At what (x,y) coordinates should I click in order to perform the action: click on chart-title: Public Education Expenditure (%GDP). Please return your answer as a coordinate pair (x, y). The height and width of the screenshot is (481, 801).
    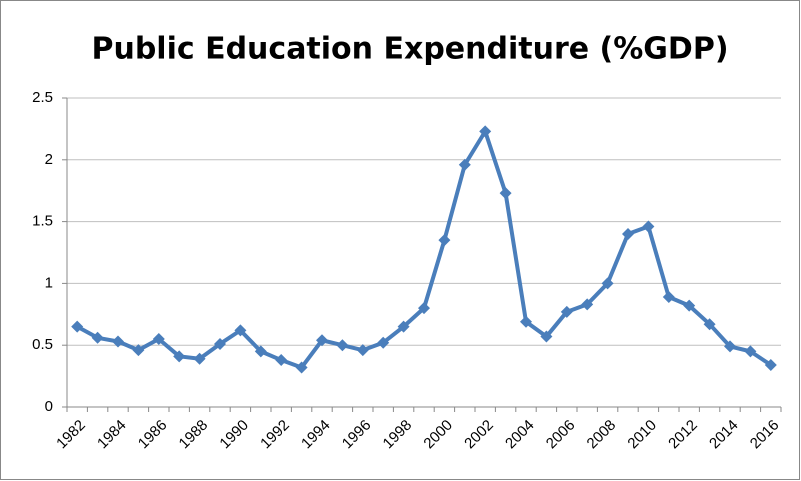
    Looking at the image, I should click on (409, 49).